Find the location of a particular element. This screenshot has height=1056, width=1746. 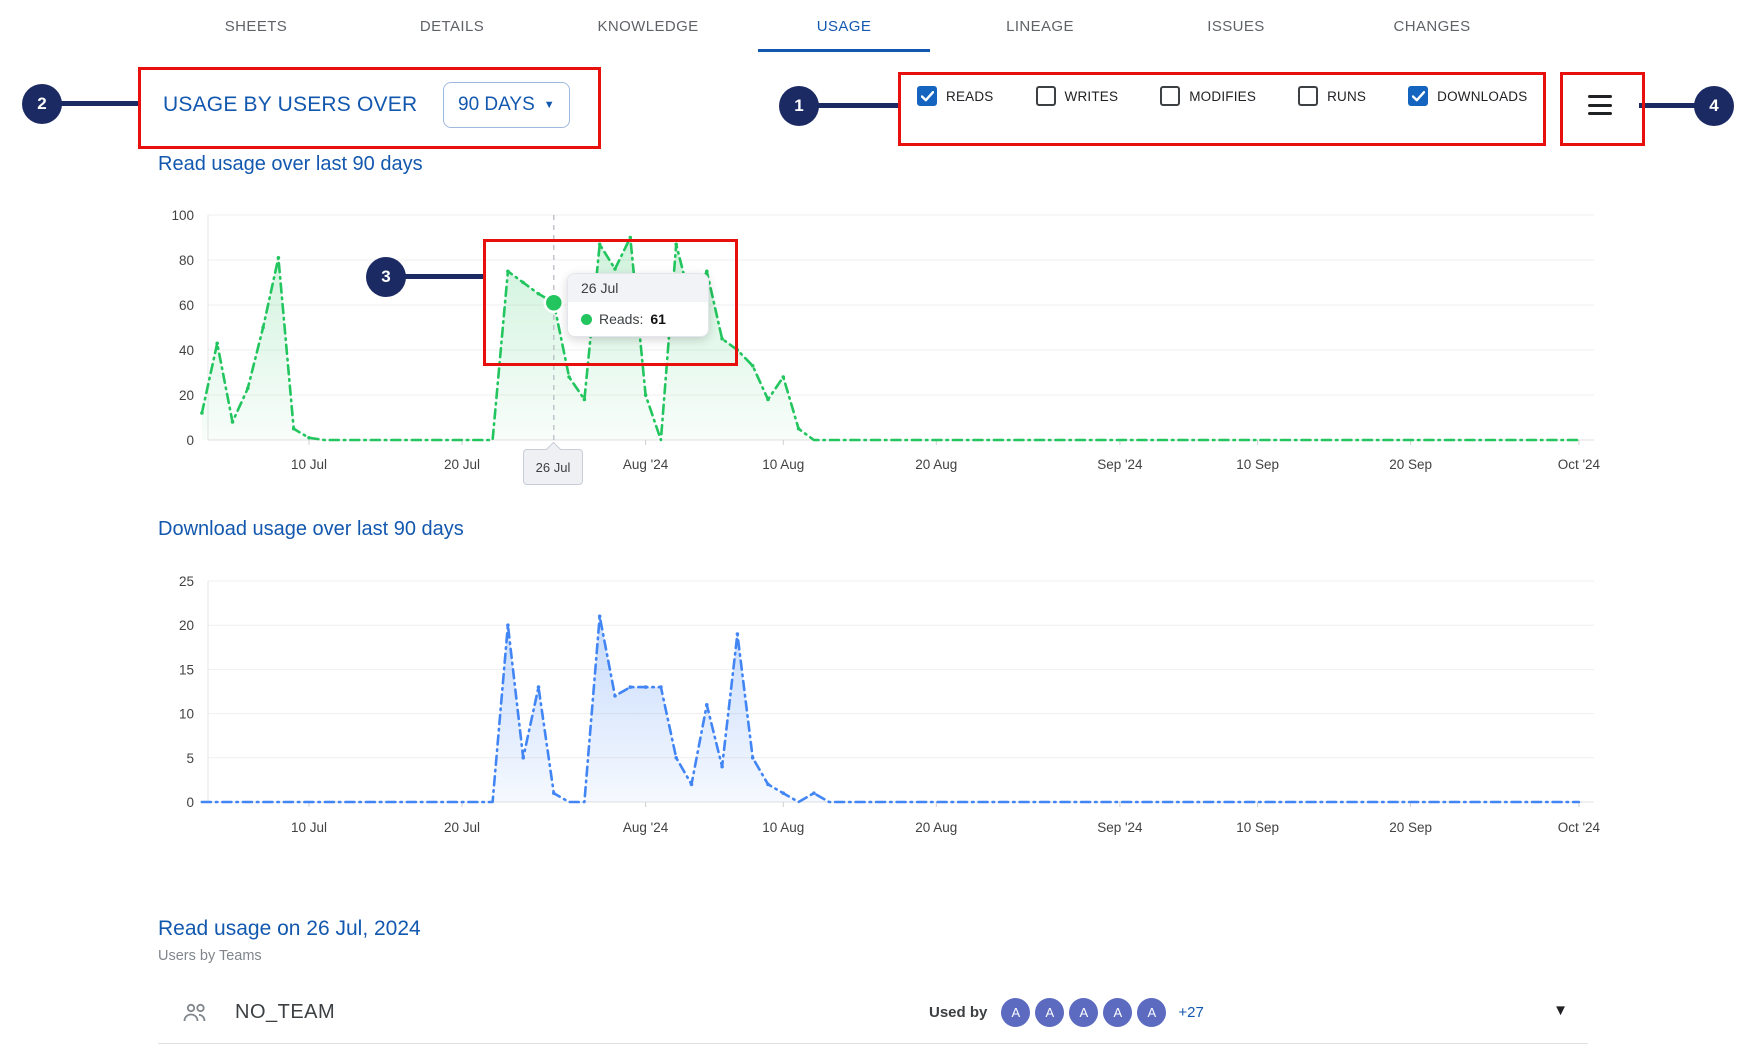

read-usage-date-title: Read usage on 26 Jul, 2024 is located at coordinates (289, 928).